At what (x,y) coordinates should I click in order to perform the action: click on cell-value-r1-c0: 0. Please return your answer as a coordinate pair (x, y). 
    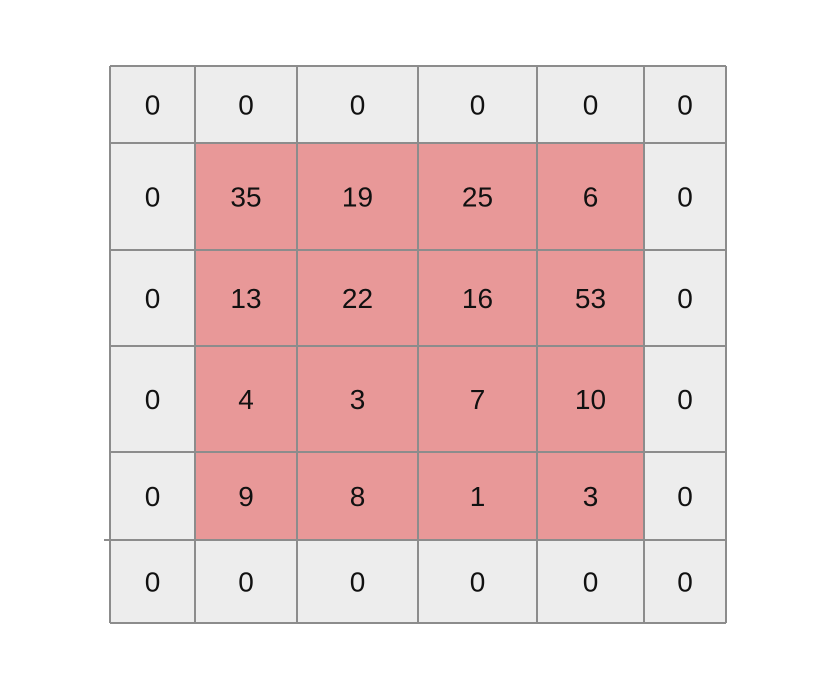
    Looking at the image, I should click on (153, 197).